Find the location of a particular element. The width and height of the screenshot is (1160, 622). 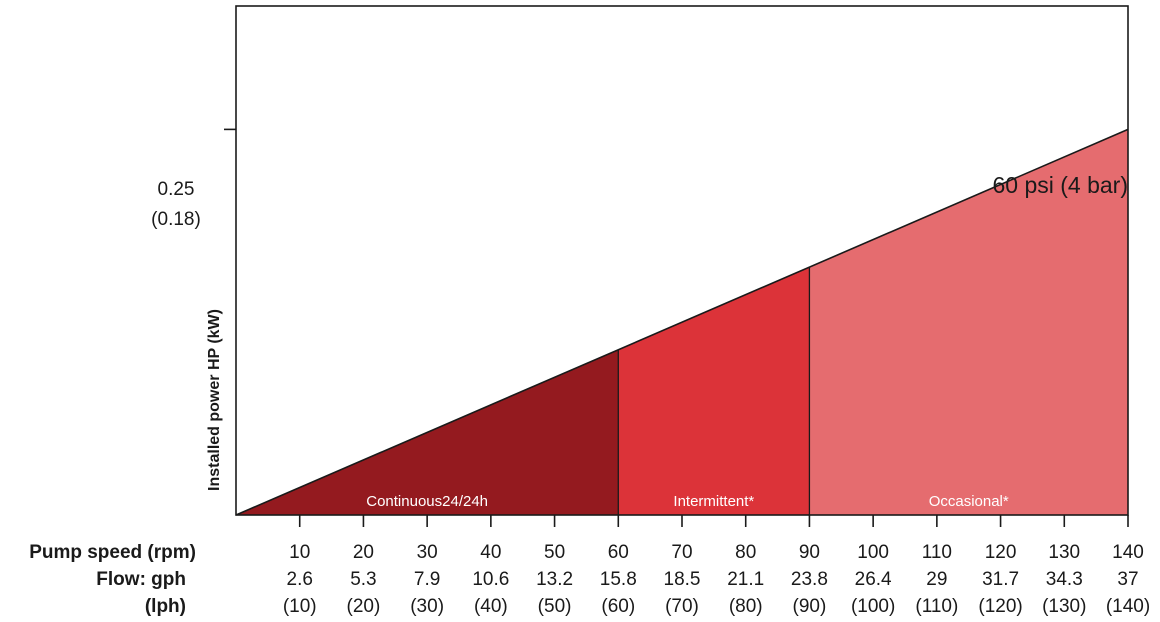

x-tick-label-rpm: 110 is located at coordinates (937, 552).